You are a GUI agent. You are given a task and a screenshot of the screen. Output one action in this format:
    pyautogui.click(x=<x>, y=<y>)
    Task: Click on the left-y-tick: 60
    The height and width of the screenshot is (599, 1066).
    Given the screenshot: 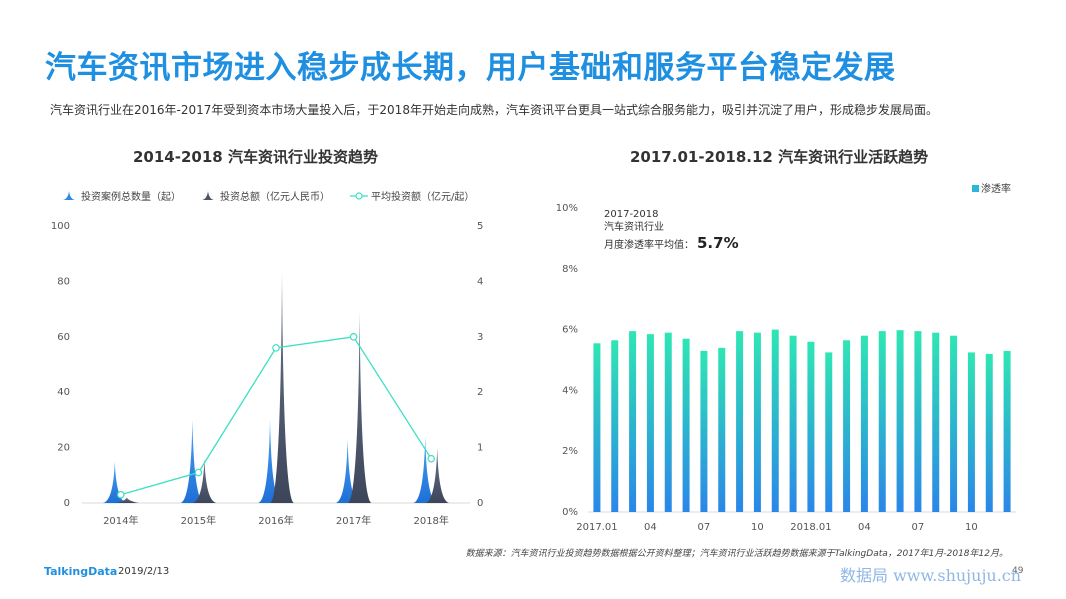 What is the action you would take?
    pyautogui.click(x=63, y=337)
    